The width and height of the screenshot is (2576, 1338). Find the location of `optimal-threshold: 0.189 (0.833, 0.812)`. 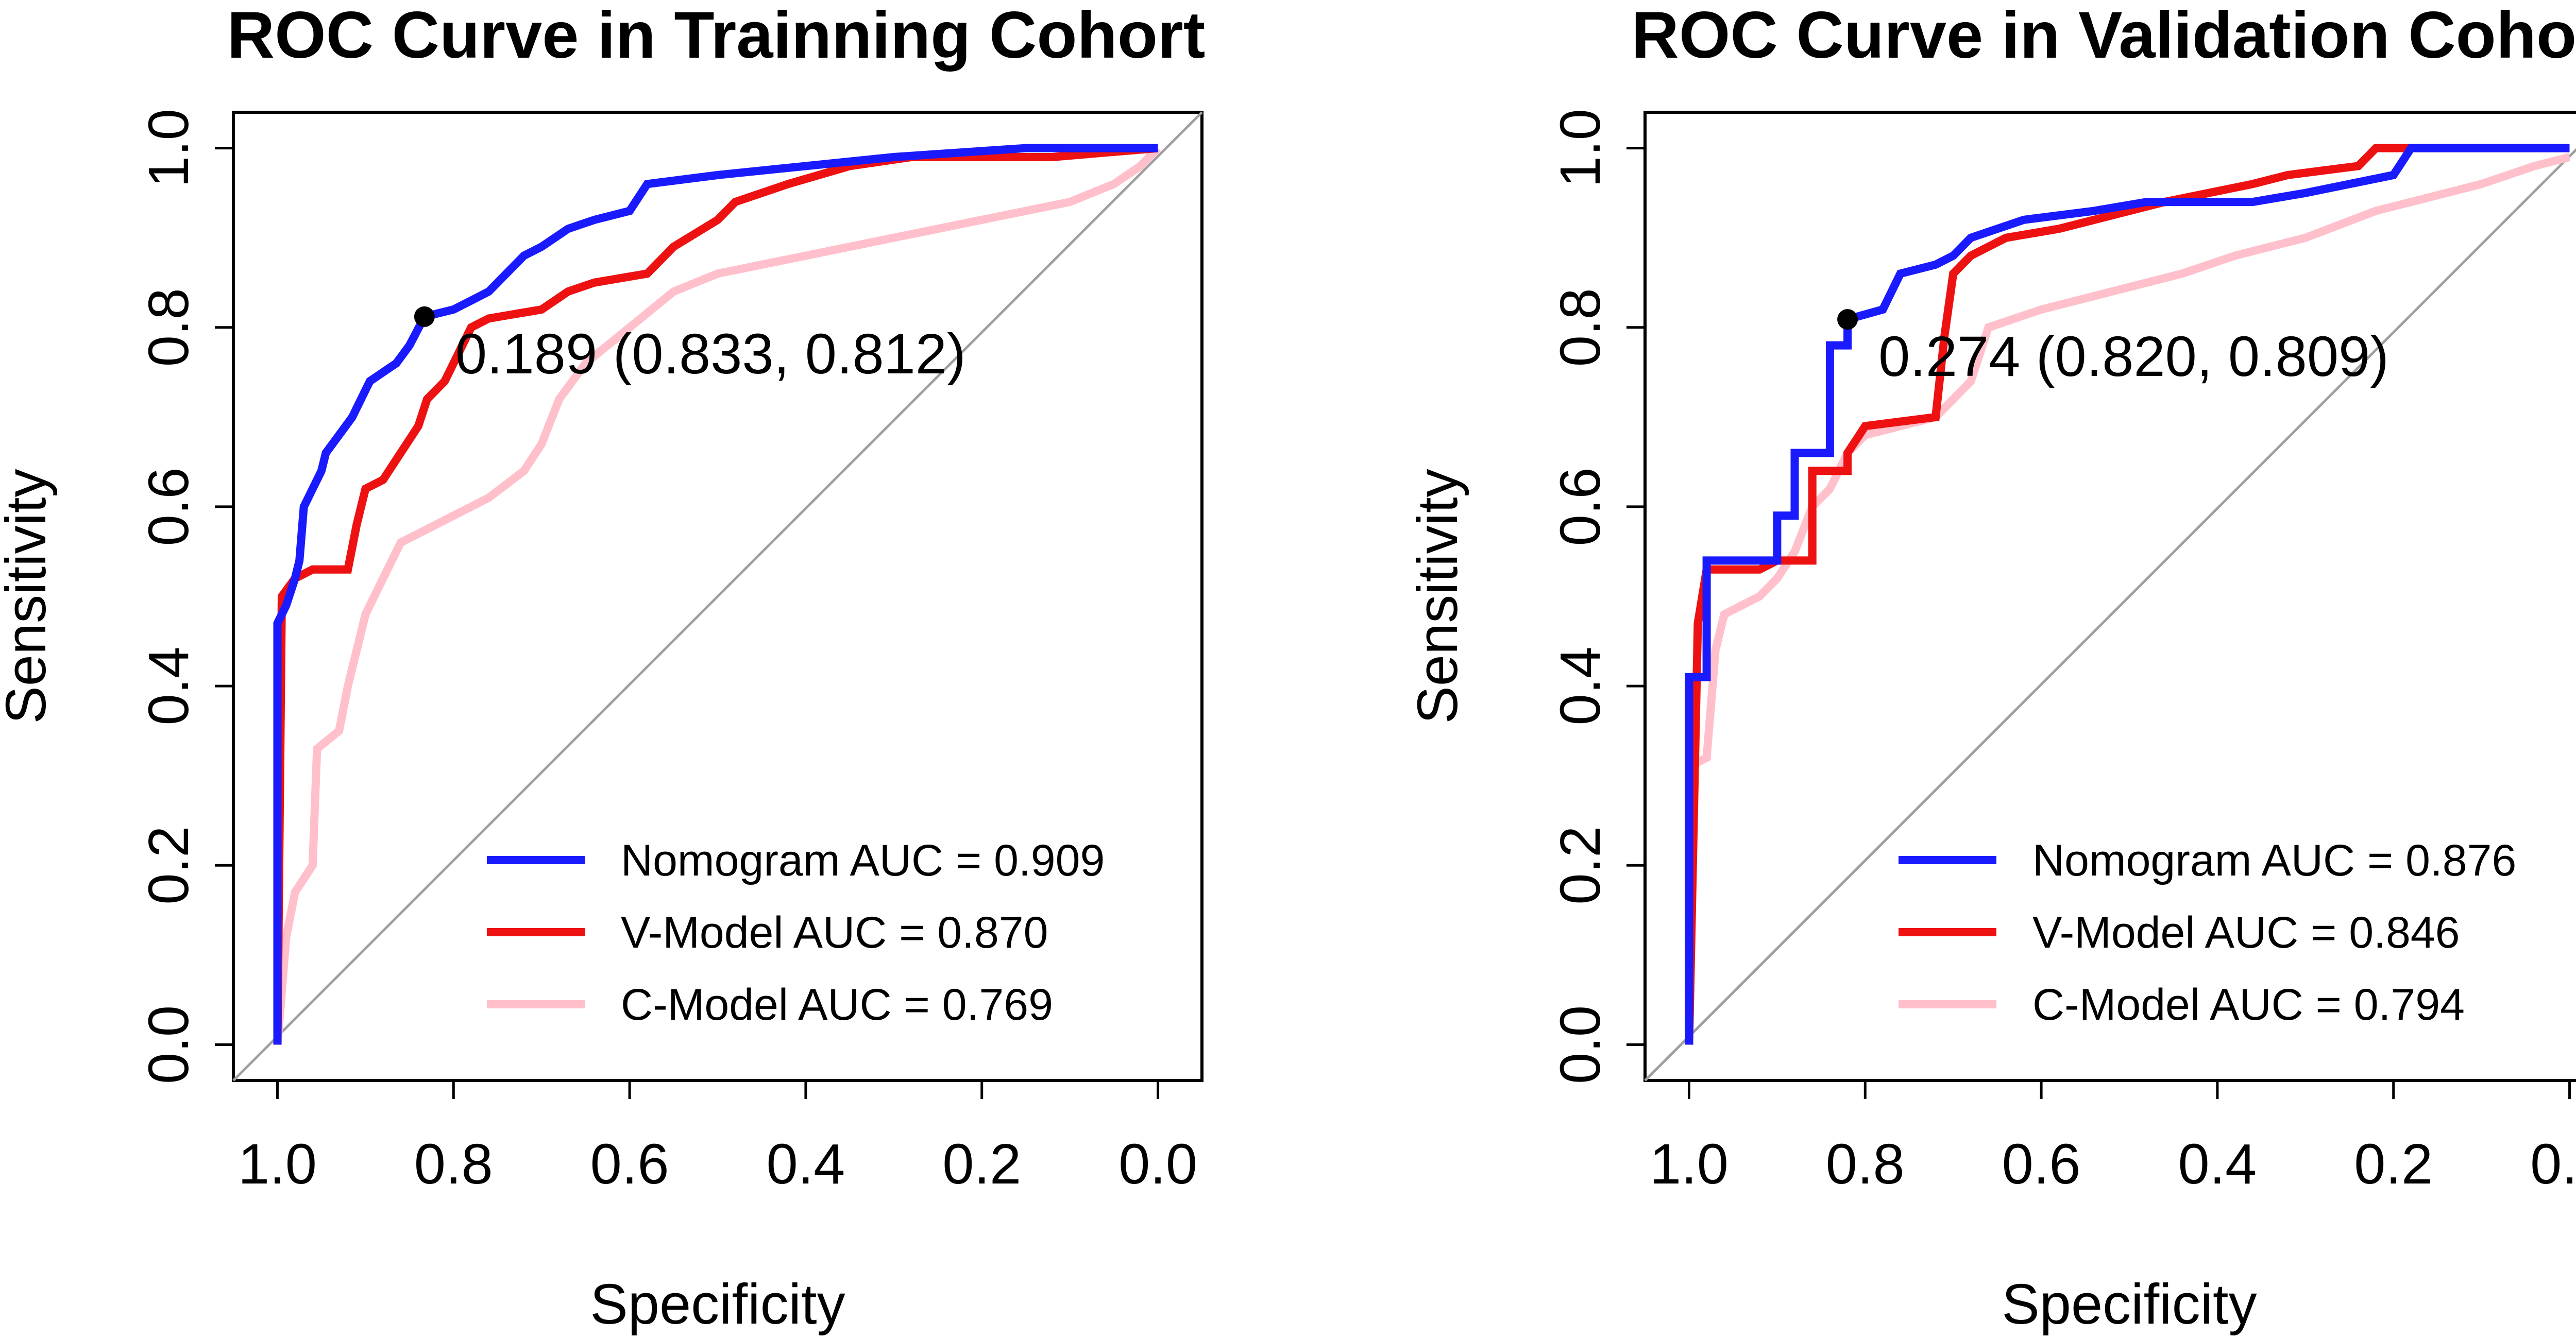

optimal-threshold: 0.189 (0.833, 0.812) is located at coordinates (690, 346).